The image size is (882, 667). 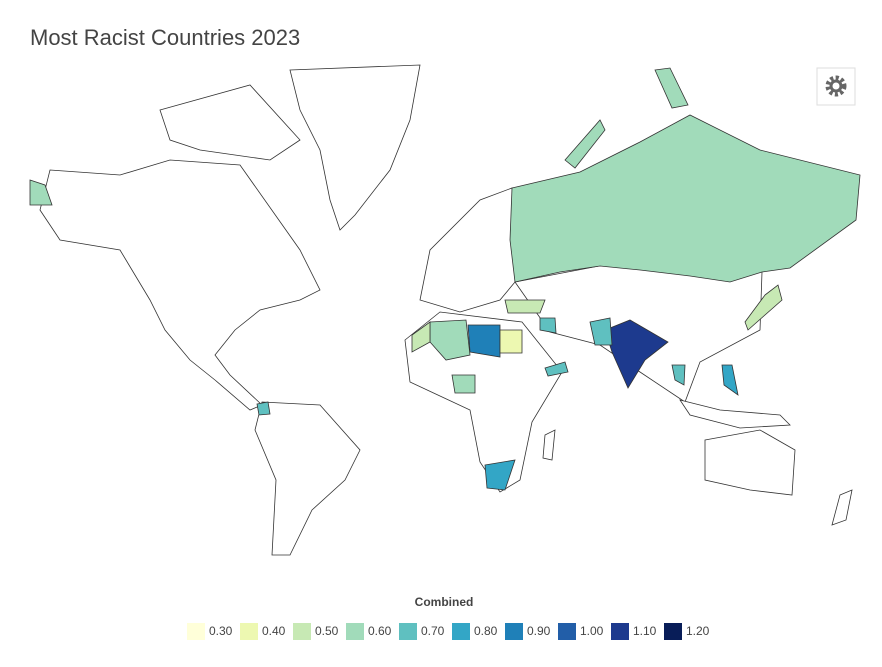 What do you see at coordinates (355, 147) in the screenshot?
I see `greenland` at bounding box center [355, 147].